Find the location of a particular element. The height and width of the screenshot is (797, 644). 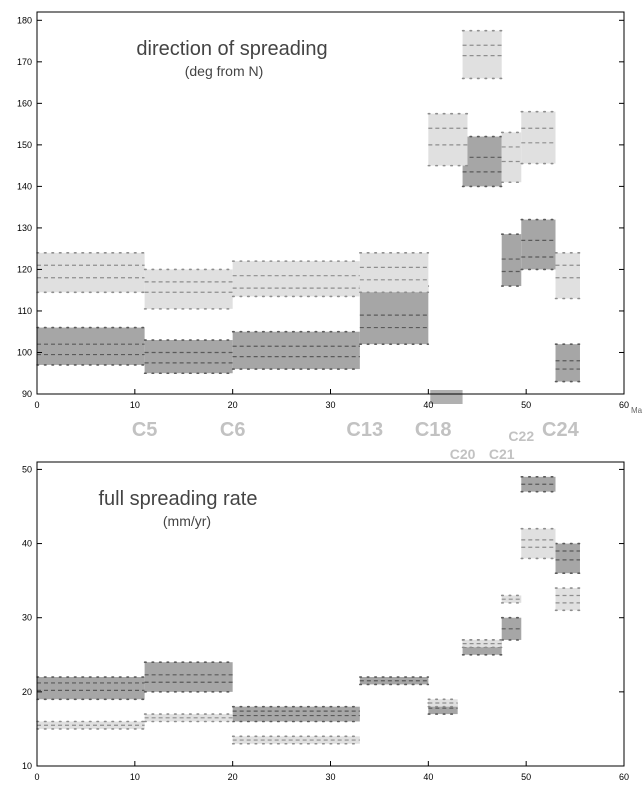

chron-label-c13: C13 is located at coordinates (364, 430).